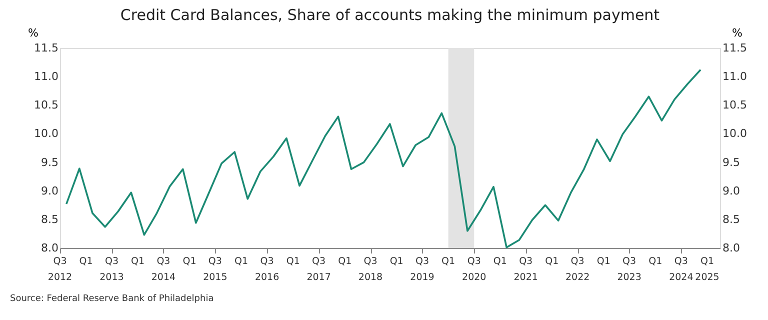  Describe the element at coordinates (33, 33) in the screenshot. I see `y-axis-title: %` at that location.